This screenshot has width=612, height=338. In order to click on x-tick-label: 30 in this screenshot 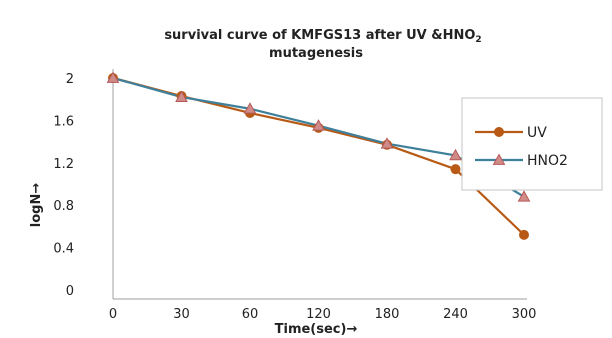, I will do `click(181, 314)`.